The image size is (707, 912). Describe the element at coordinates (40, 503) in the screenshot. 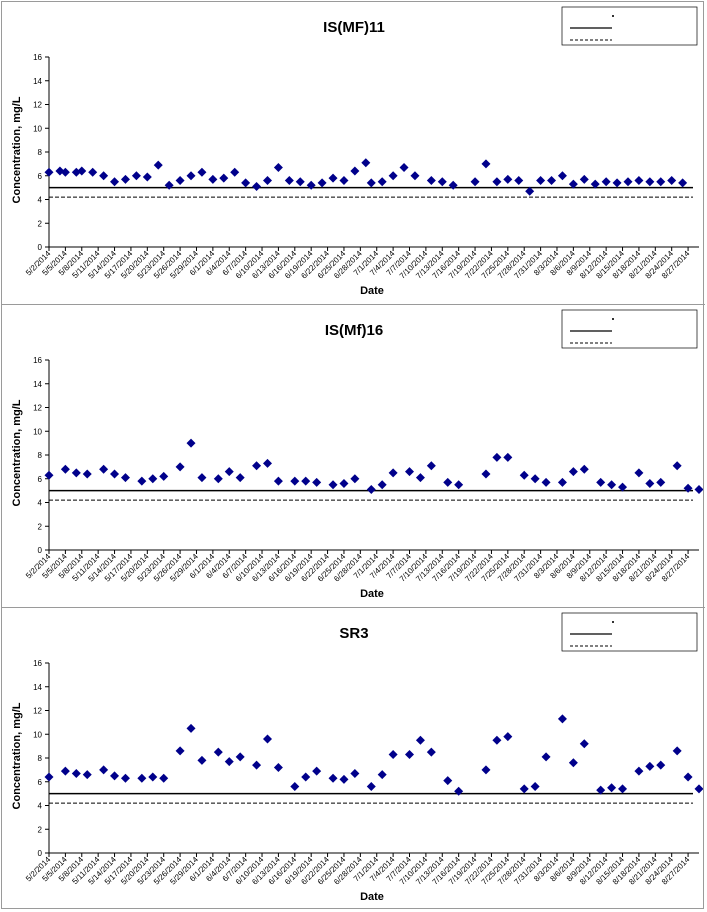

I see `y-tick-label: 4` at that location.